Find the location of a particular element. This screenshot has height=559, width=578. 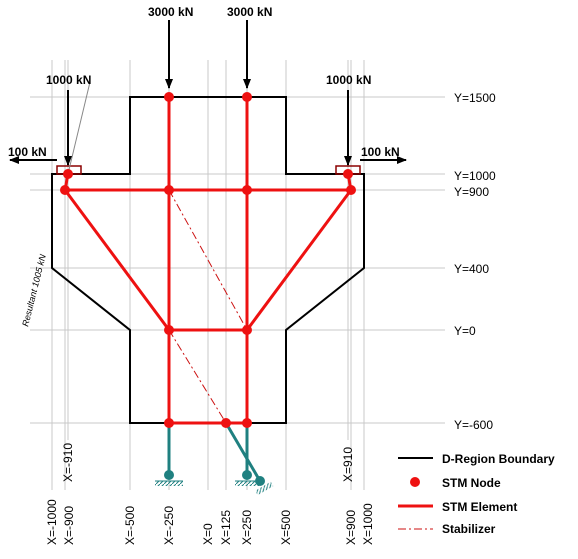

load-top-left: 3000 kN is located at coordinates (170, 12).